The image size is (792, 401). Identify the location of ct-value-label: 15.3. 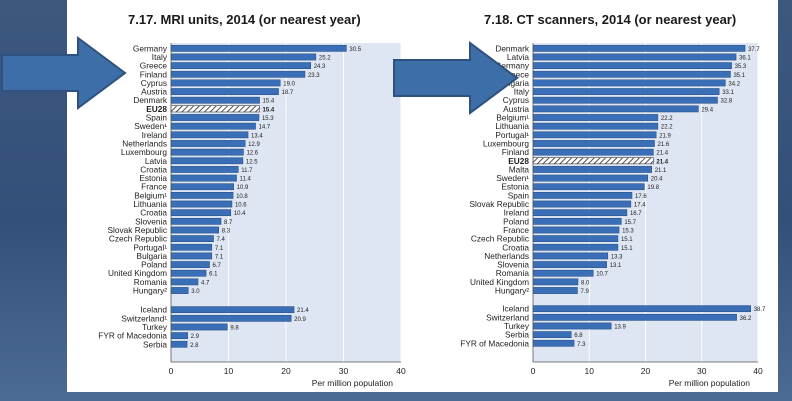
(628, 231).